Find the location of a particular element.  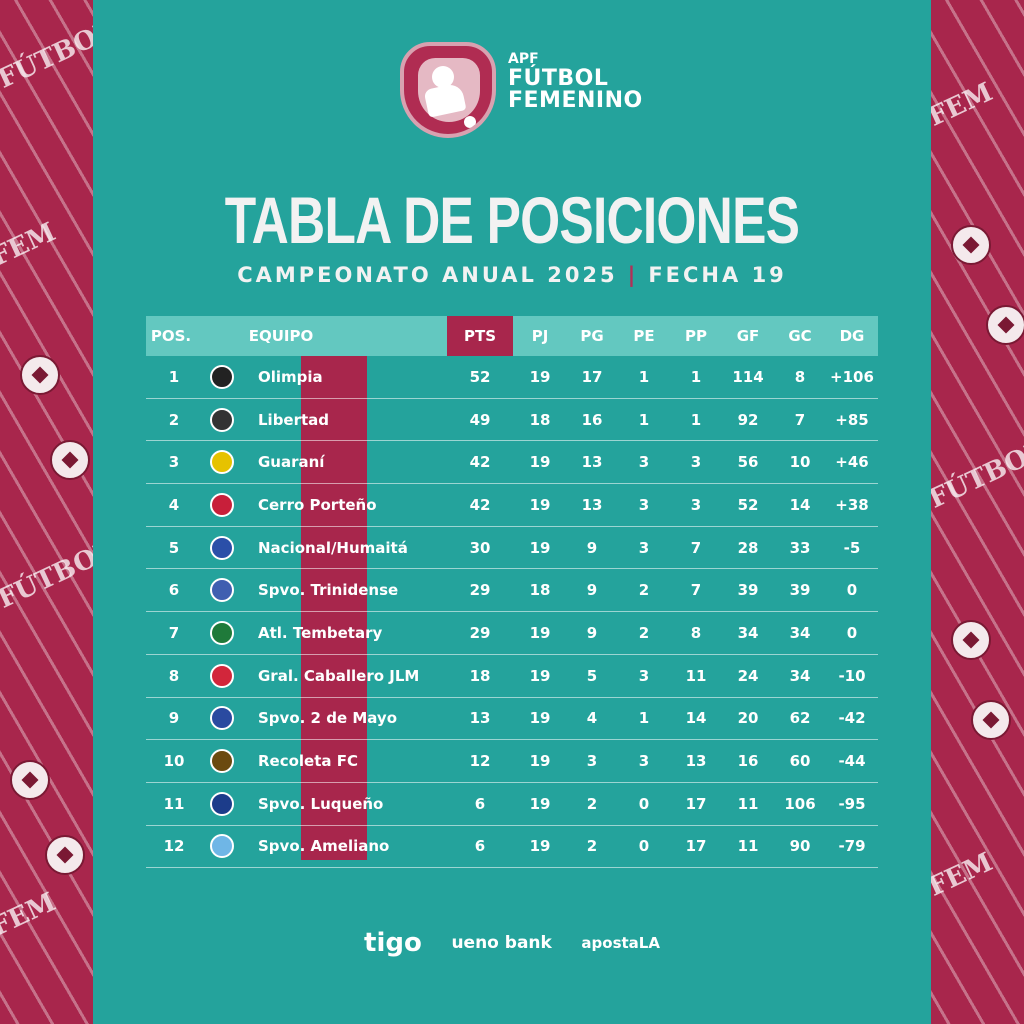

cell-team: Nacional/Humaitá is located at coordinates (333, 547).